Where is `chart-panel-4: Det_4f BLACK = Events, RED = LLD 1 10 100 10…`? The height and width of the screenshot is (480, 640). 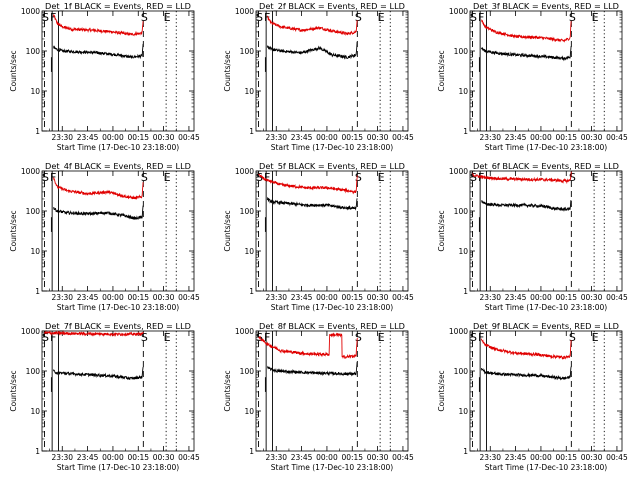
chart-panel-4: Det_4f BLACK = Events, RED = LLD 1 10 100 10… is located at coordinates (104, 236).